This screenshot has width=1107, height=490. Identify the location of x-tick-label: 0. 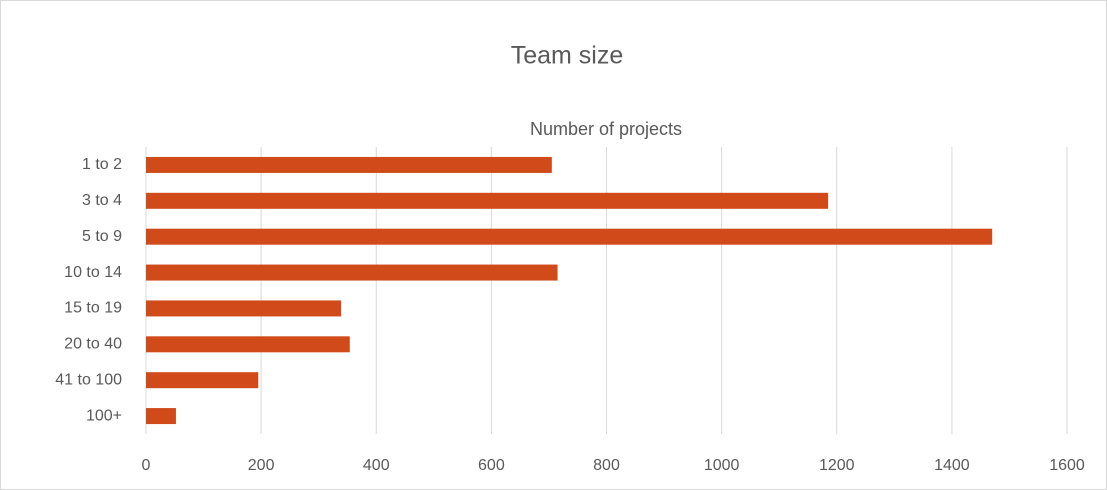
(146, 465).